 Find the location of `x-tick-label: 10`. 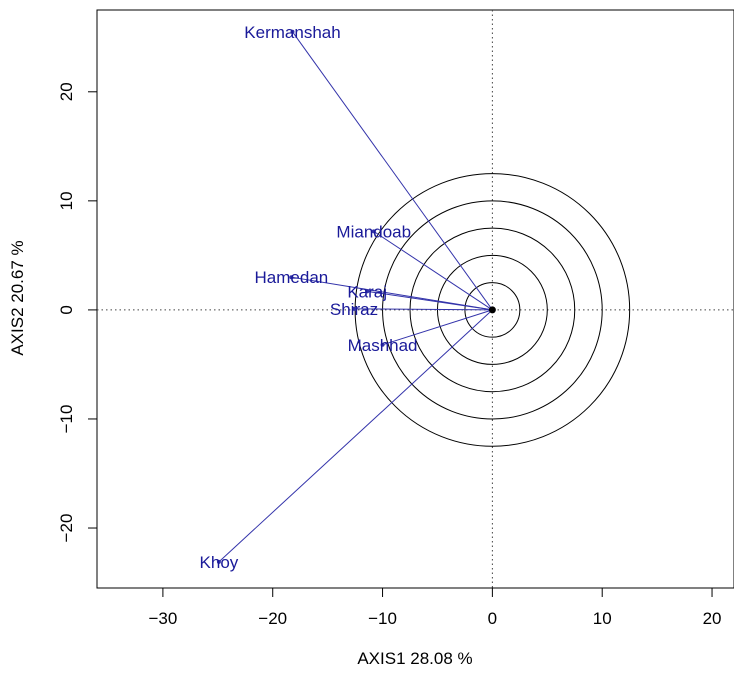

x-tick-label: 10 is located at coordinates (602, 618).